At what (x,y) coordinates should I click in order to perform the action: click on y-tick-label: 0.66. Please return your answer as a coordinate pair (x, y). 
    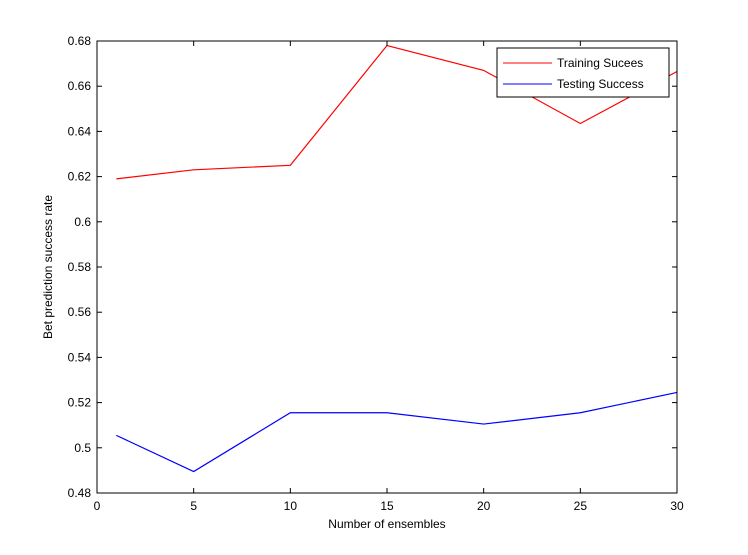
    Looking at the image, I should click on (80, 86).